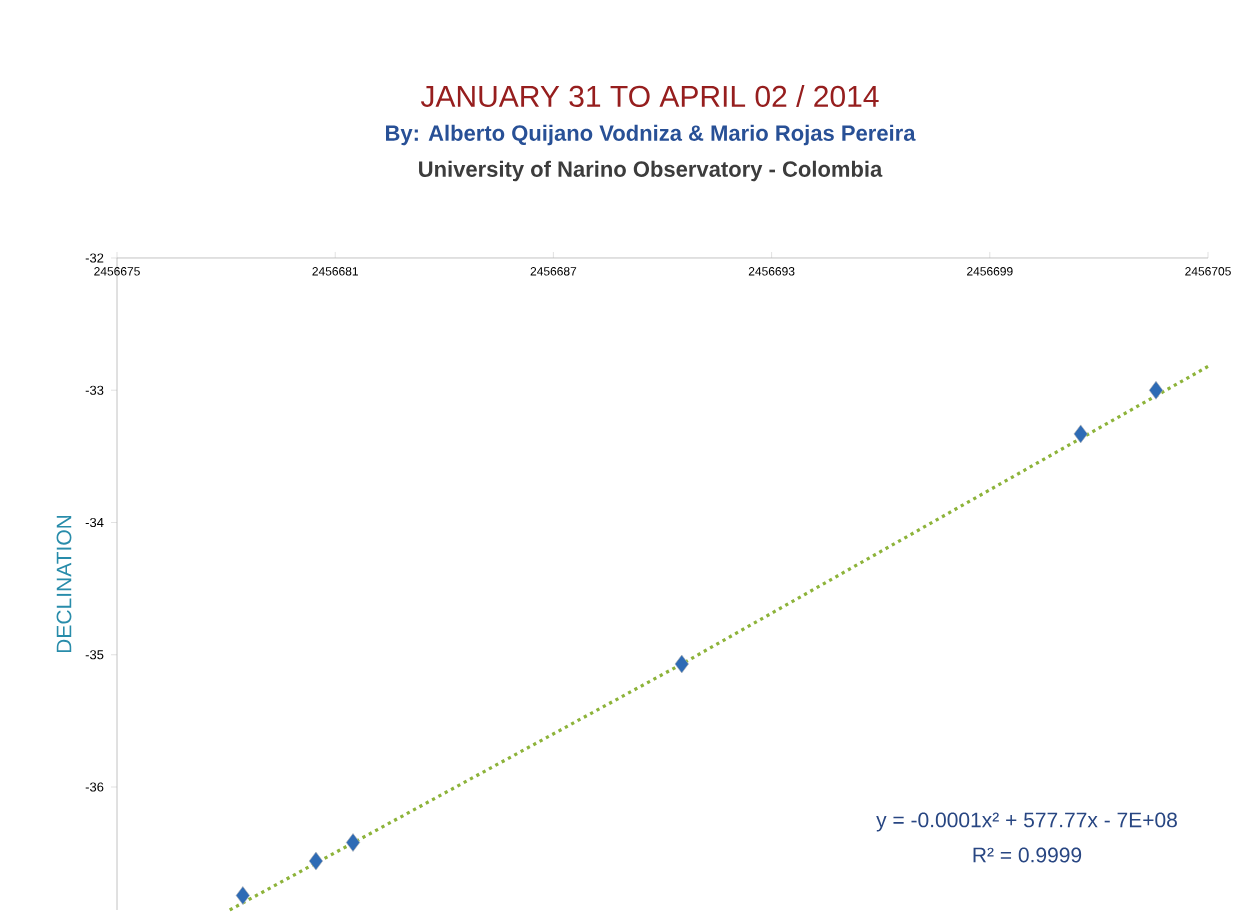  I want to click on y-axis-title: DECLINATION, so click(64, 584).